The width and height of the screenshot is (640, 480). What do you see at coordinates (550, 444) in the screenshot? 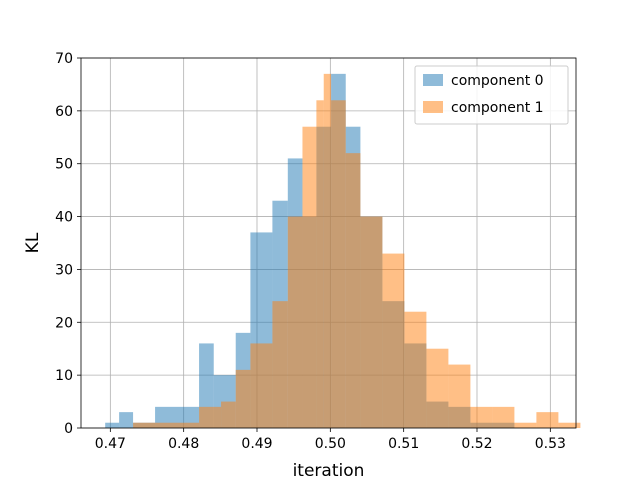
I see `x-tick-label: 0.53` at bounding box center [550, 444].